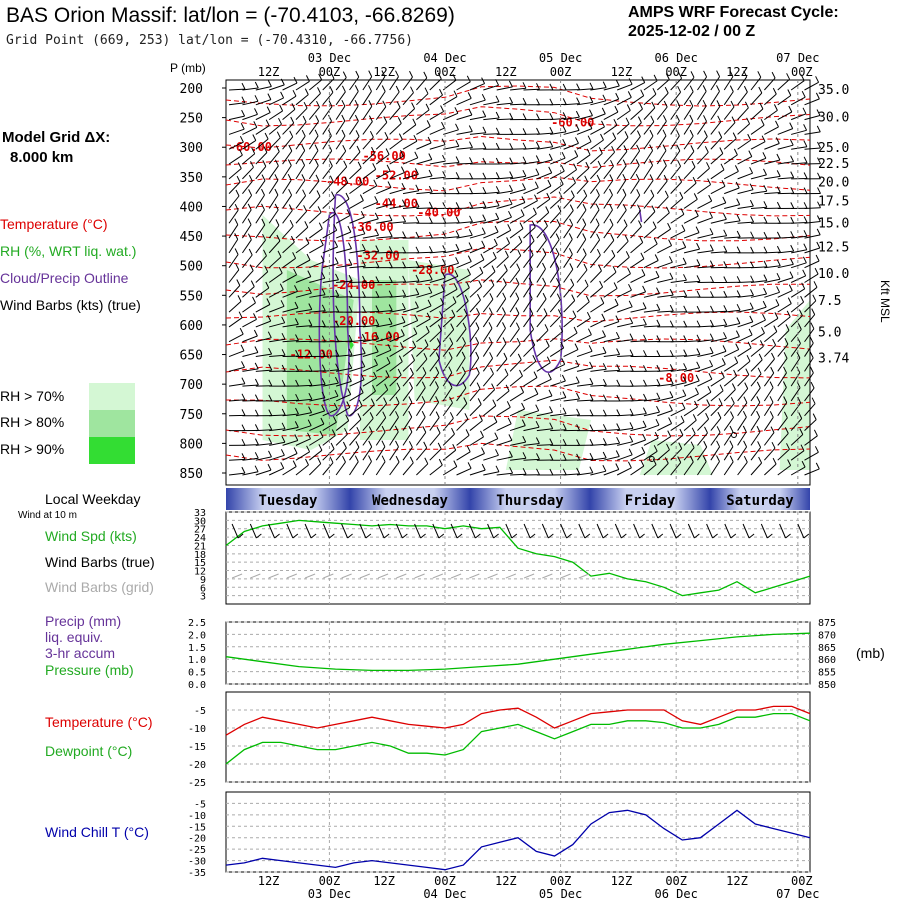 This screenshot has height=900, width=900. What do you see at coordinates (328, 576) in the screenshot?
I see `grid-barb` at bounding box center [328, 576].